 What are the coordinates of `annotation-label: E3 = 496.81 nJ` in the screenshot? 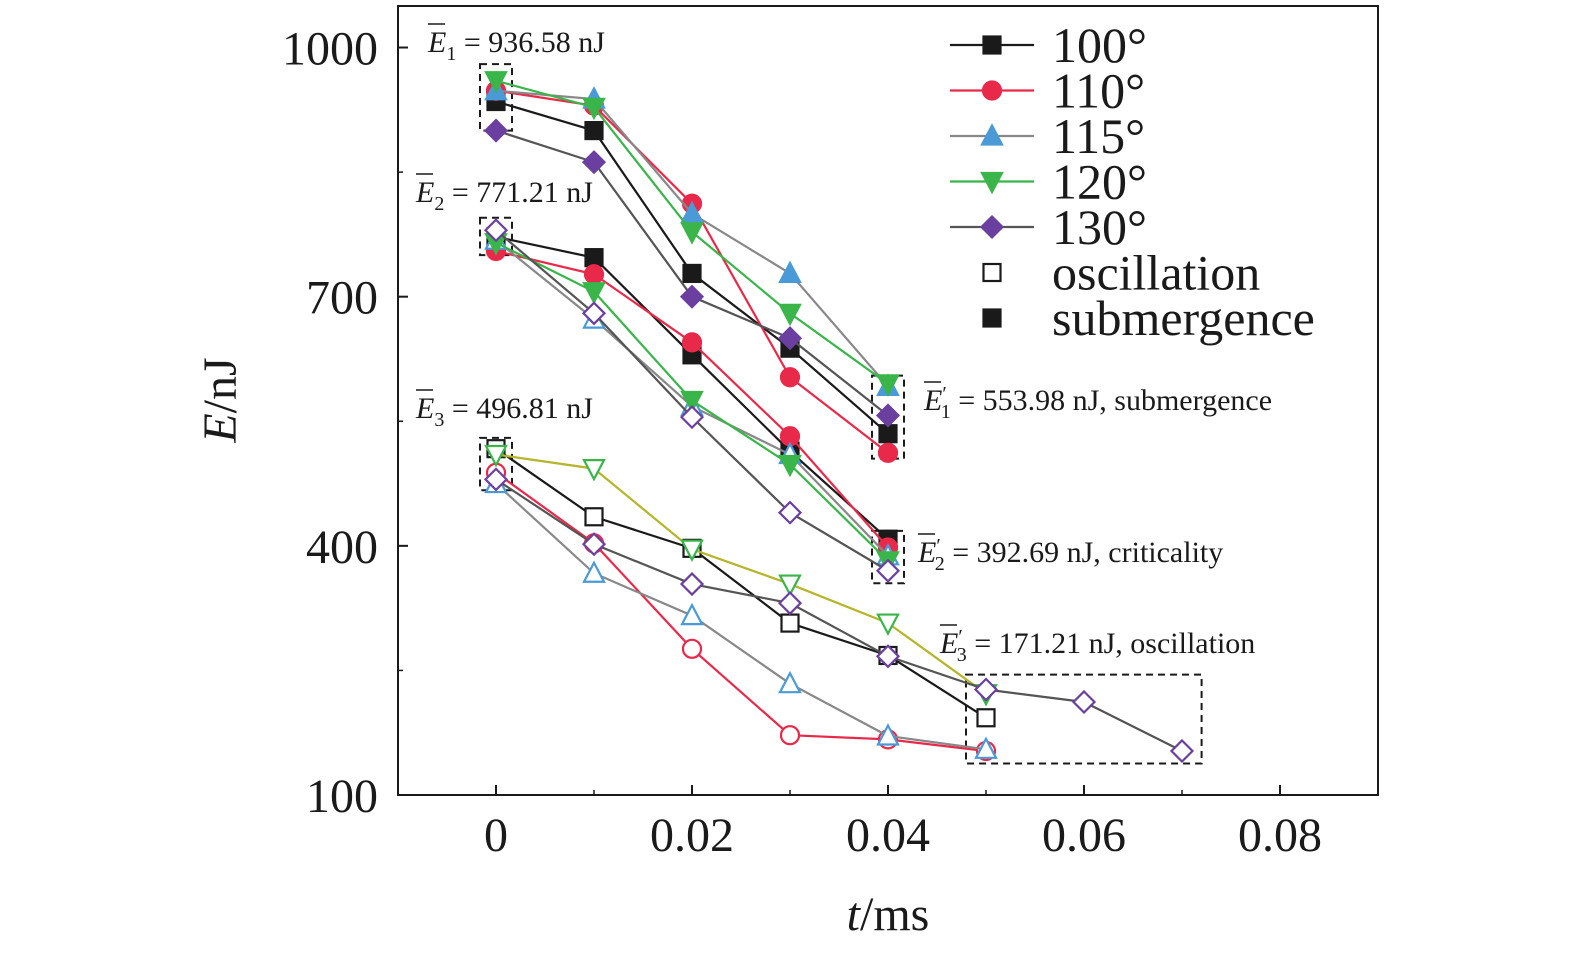 It's located at (504, 411).